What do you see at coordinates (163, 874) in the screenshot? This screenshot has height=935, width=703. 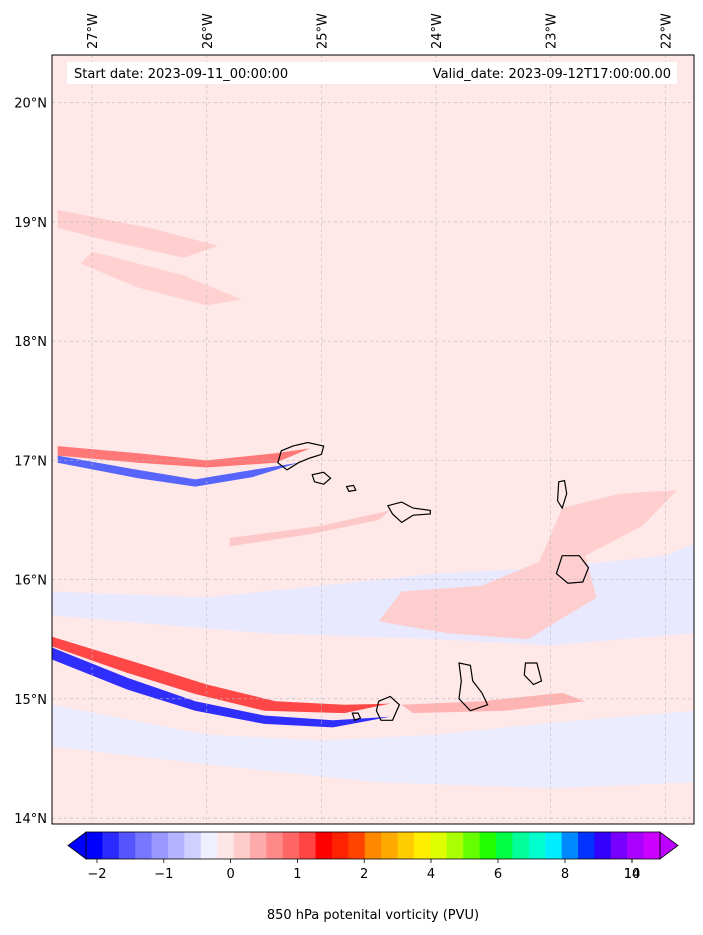 I see `colorbar-tick-label: −1` at bounding box center [163, 874].